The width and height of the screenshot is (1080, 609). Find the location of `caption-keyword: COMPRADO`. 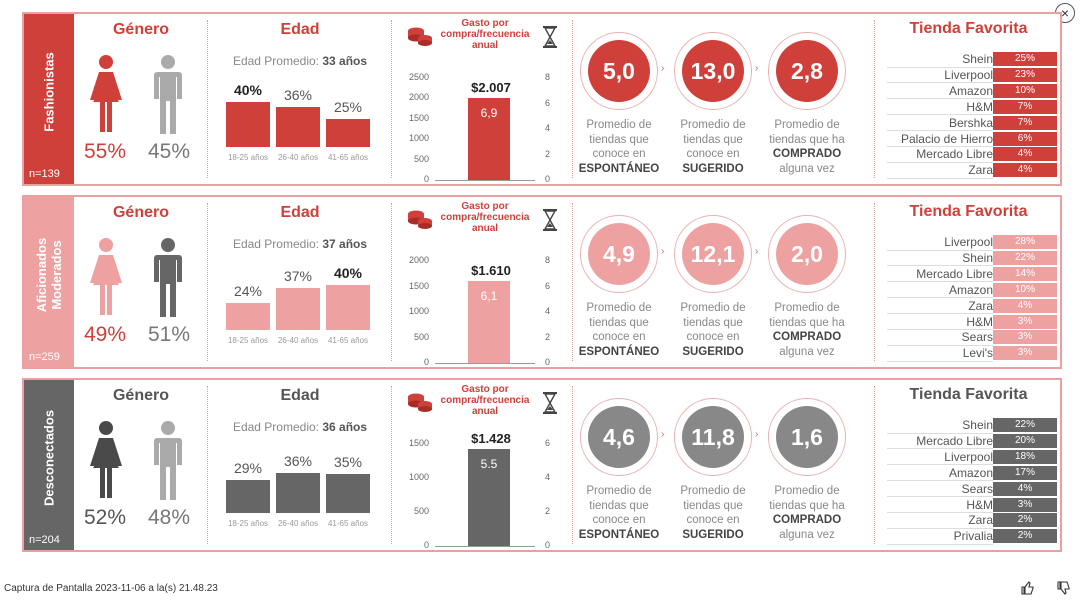

caption-keyword: COMPRADO is located at coordinates (807, 154).